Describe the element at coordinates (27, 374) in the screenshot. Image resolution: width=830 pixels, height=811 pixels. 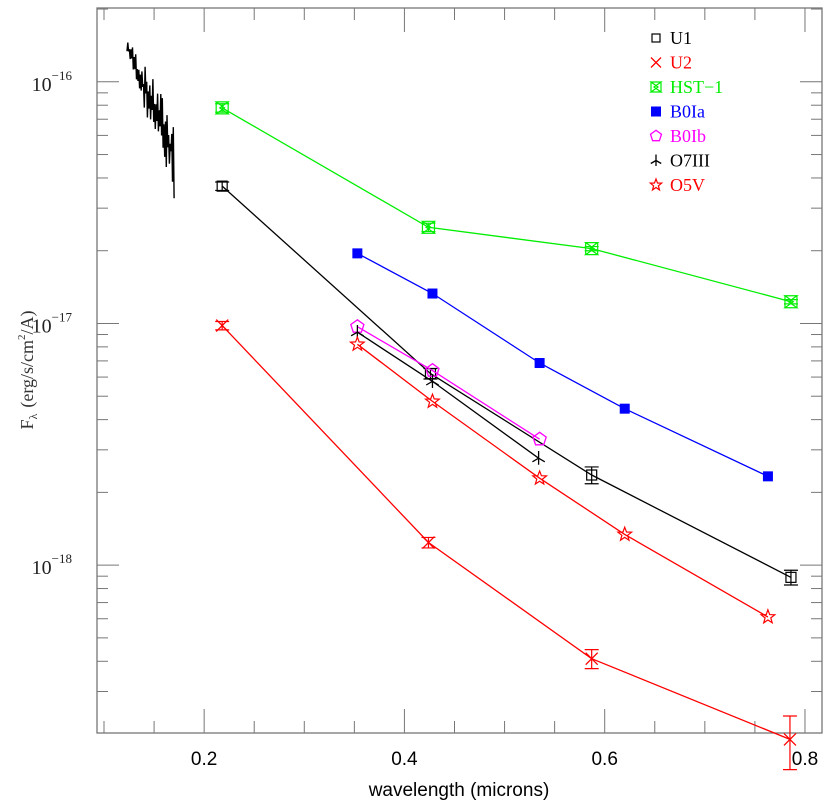
I see `y-label-units: (erg/s/cm` at that location.